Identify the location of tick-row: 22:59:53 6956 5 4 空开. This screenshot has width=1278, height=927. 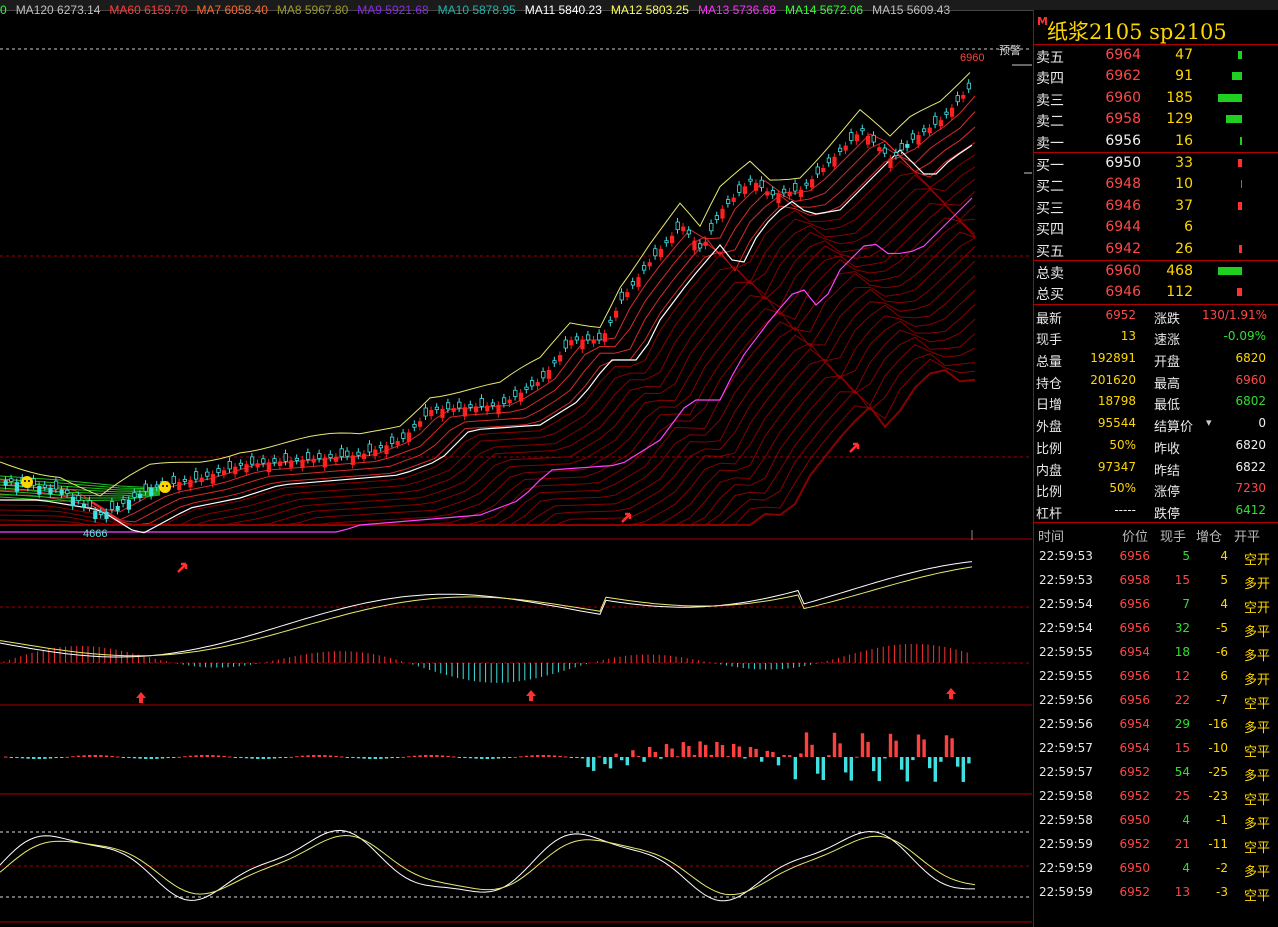
(1156, 556).